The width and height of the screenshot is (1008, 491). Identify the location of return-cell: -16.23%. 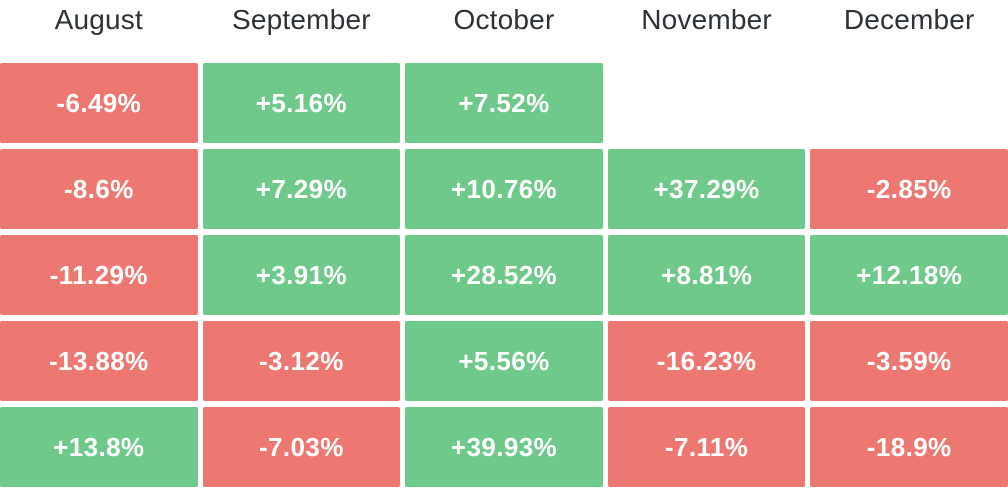
(706, 361).